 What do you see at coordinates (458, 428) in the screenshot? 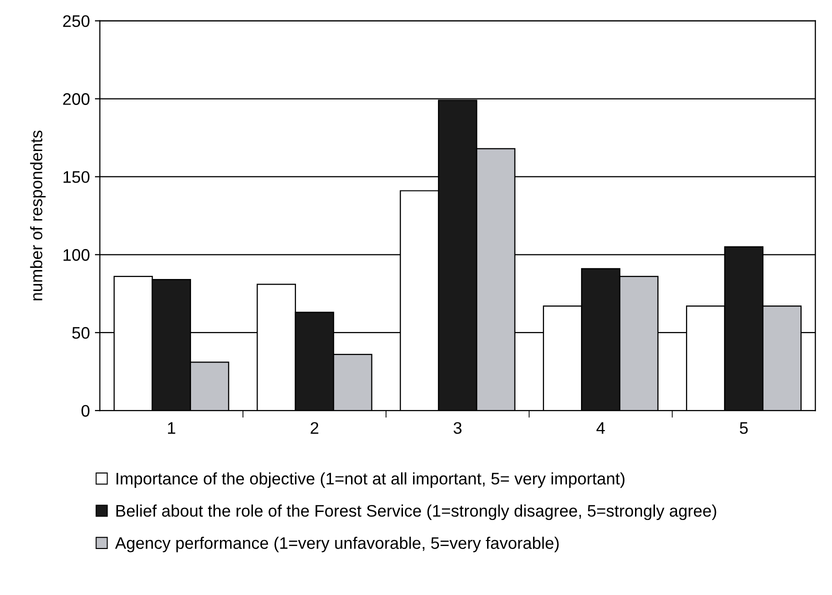
I see `x-tick-label: 3` at bounding box center [458, 428].